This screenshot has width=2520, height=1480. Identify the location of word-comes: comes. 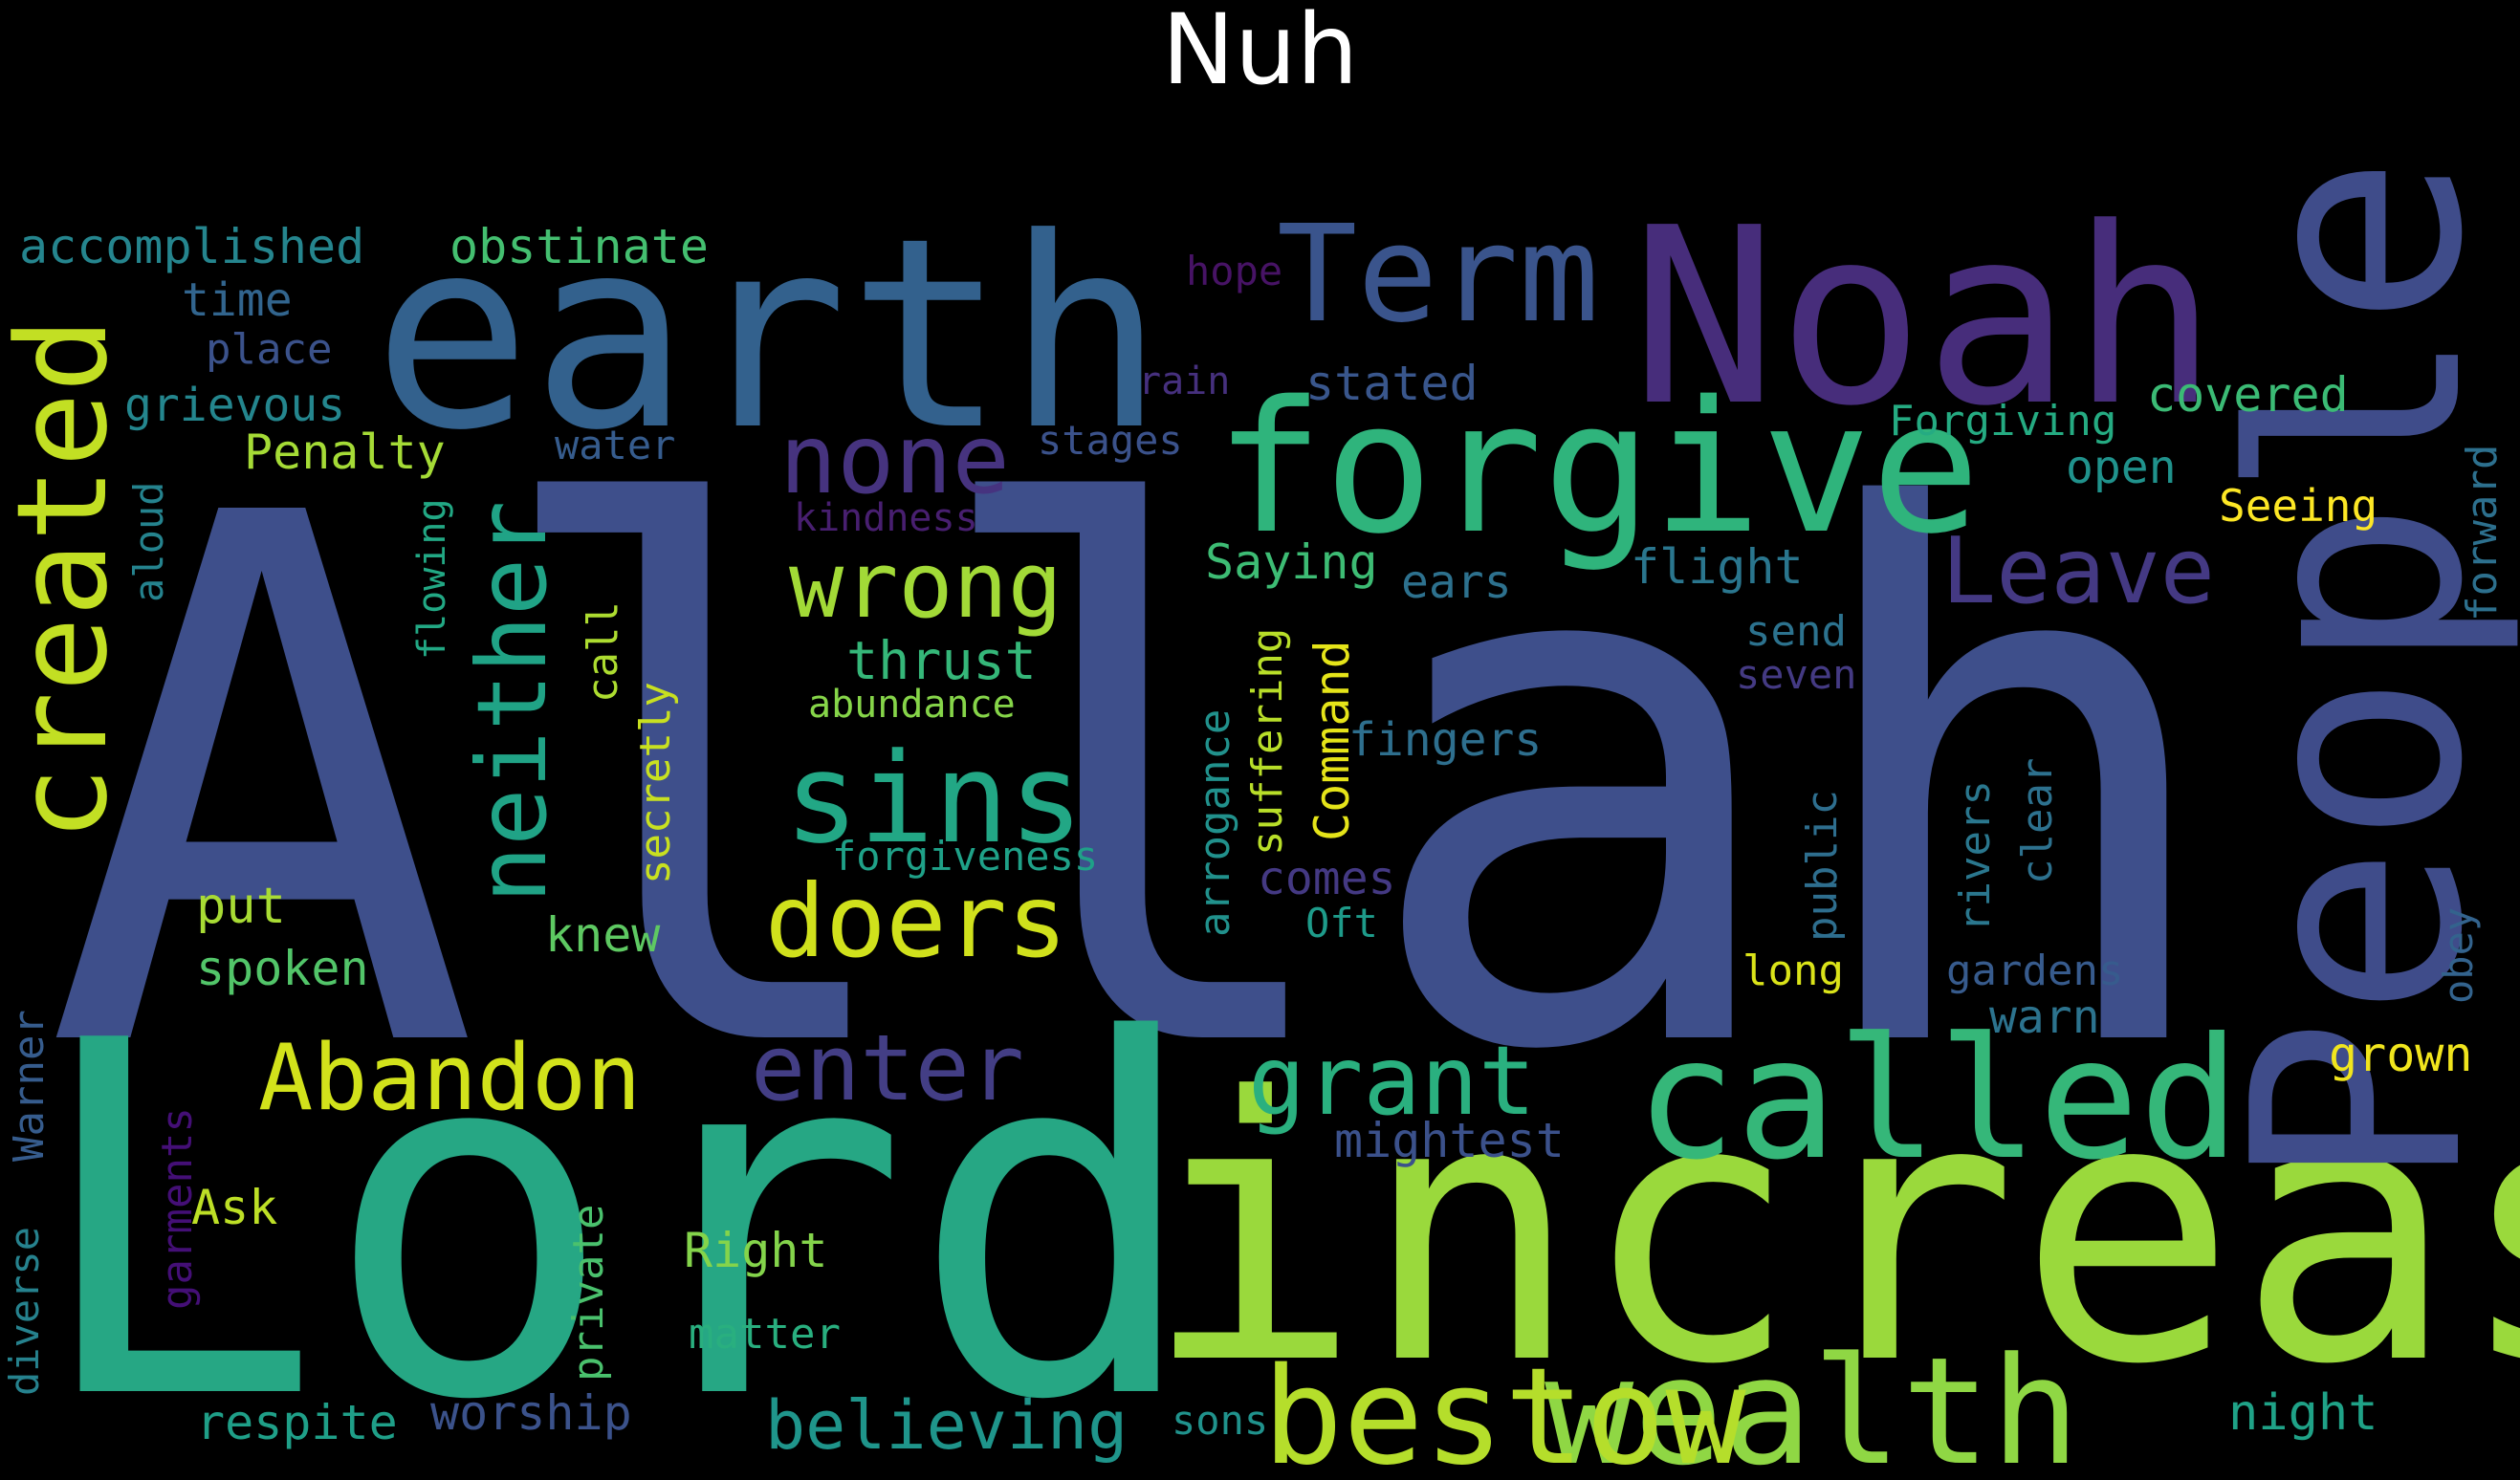
(1327, 878).